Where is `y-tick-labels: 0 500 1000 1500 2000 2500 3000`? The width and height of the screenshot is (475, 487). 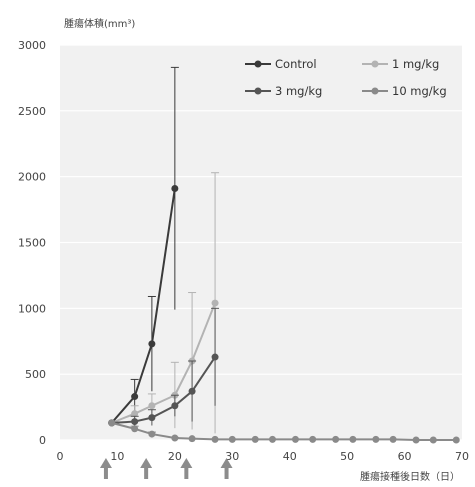 y-tick-labels: 0 500 1000 1500 2000 2500 3000 is located at coordinates (32, 243).